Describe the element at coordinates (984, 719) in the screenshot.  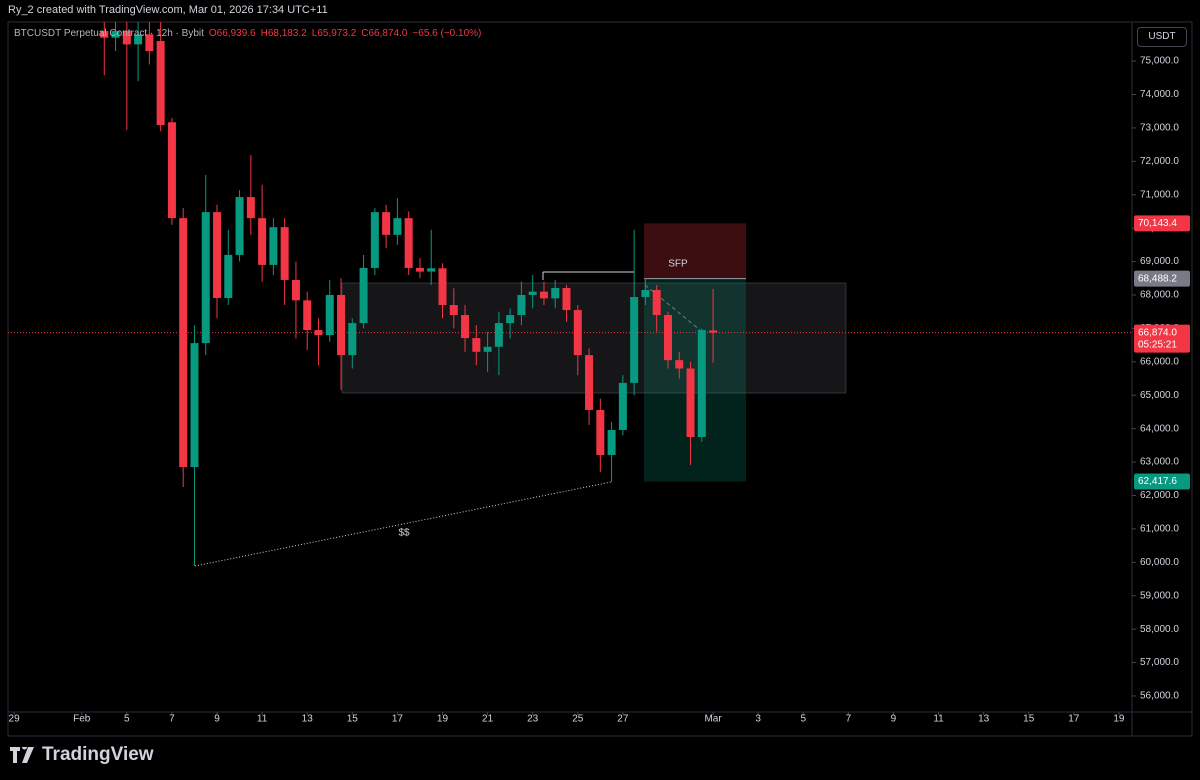
I see `x-tick-label: 13` at that location.